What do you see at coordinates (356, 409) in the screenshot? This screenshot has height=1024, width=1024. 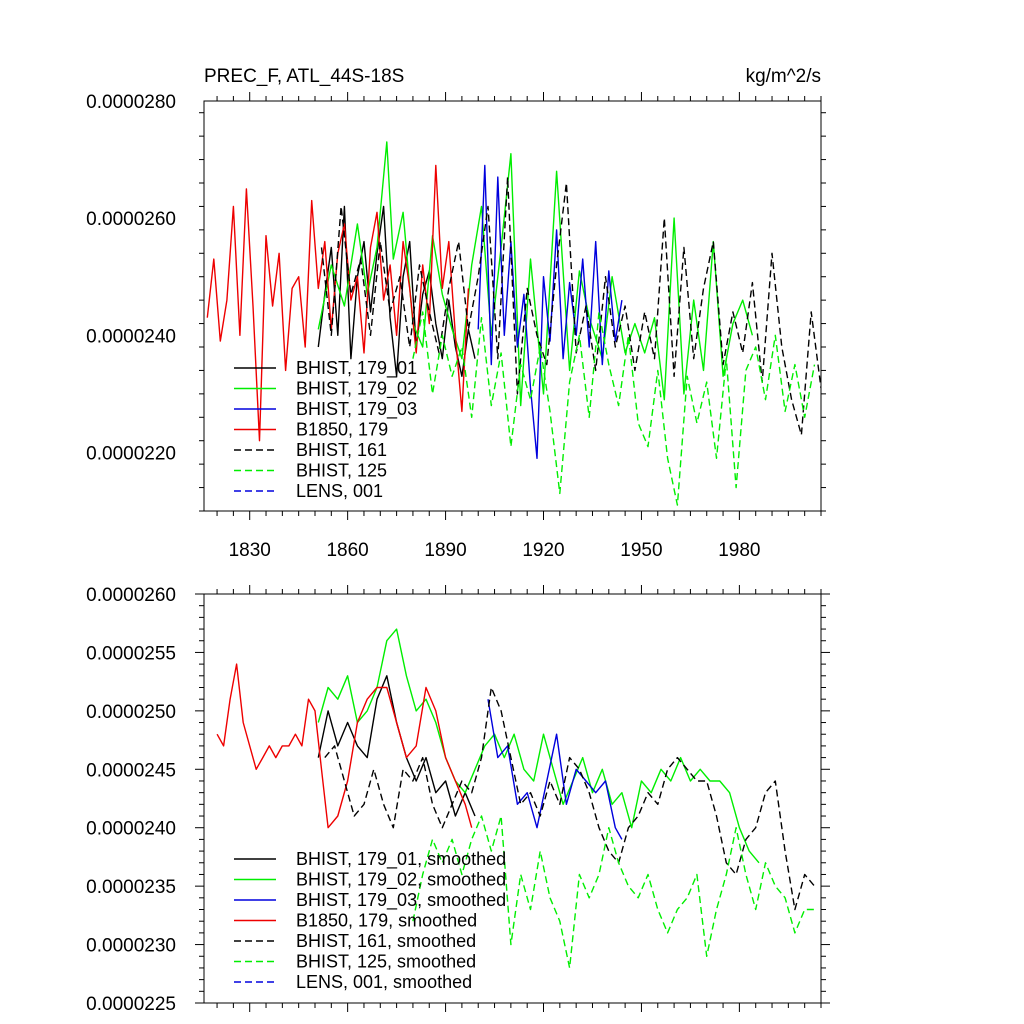 I see `top-legend-label: BHIST, 179_03` at bounding box center [356, 409].